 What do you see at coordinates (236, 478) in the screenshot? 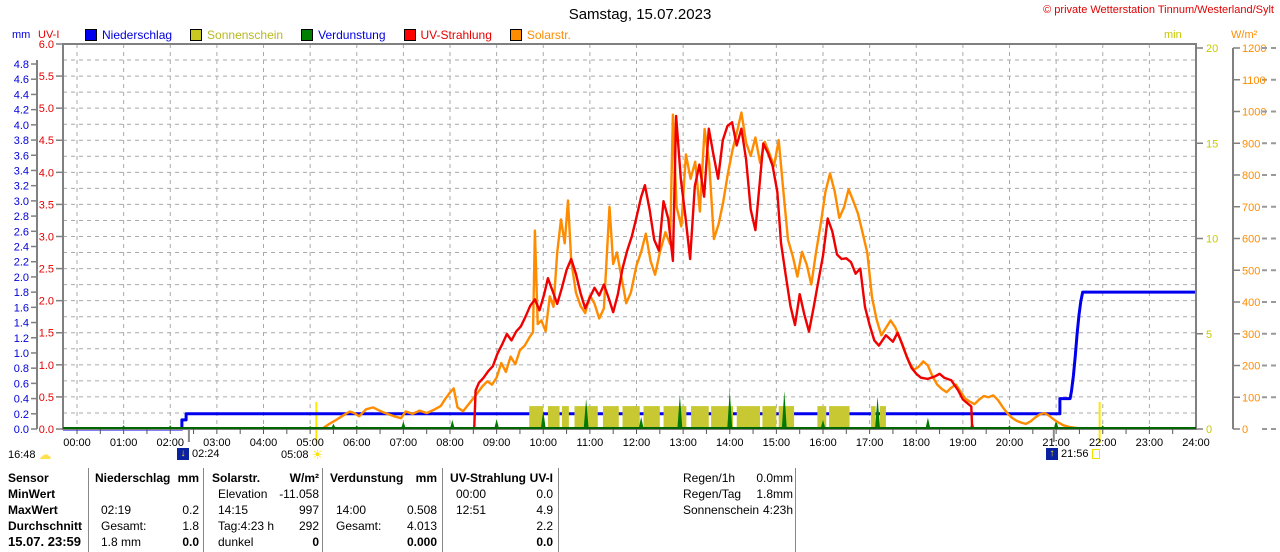
I see `column-header: Solarstr.` at bounding box center [236, 478].